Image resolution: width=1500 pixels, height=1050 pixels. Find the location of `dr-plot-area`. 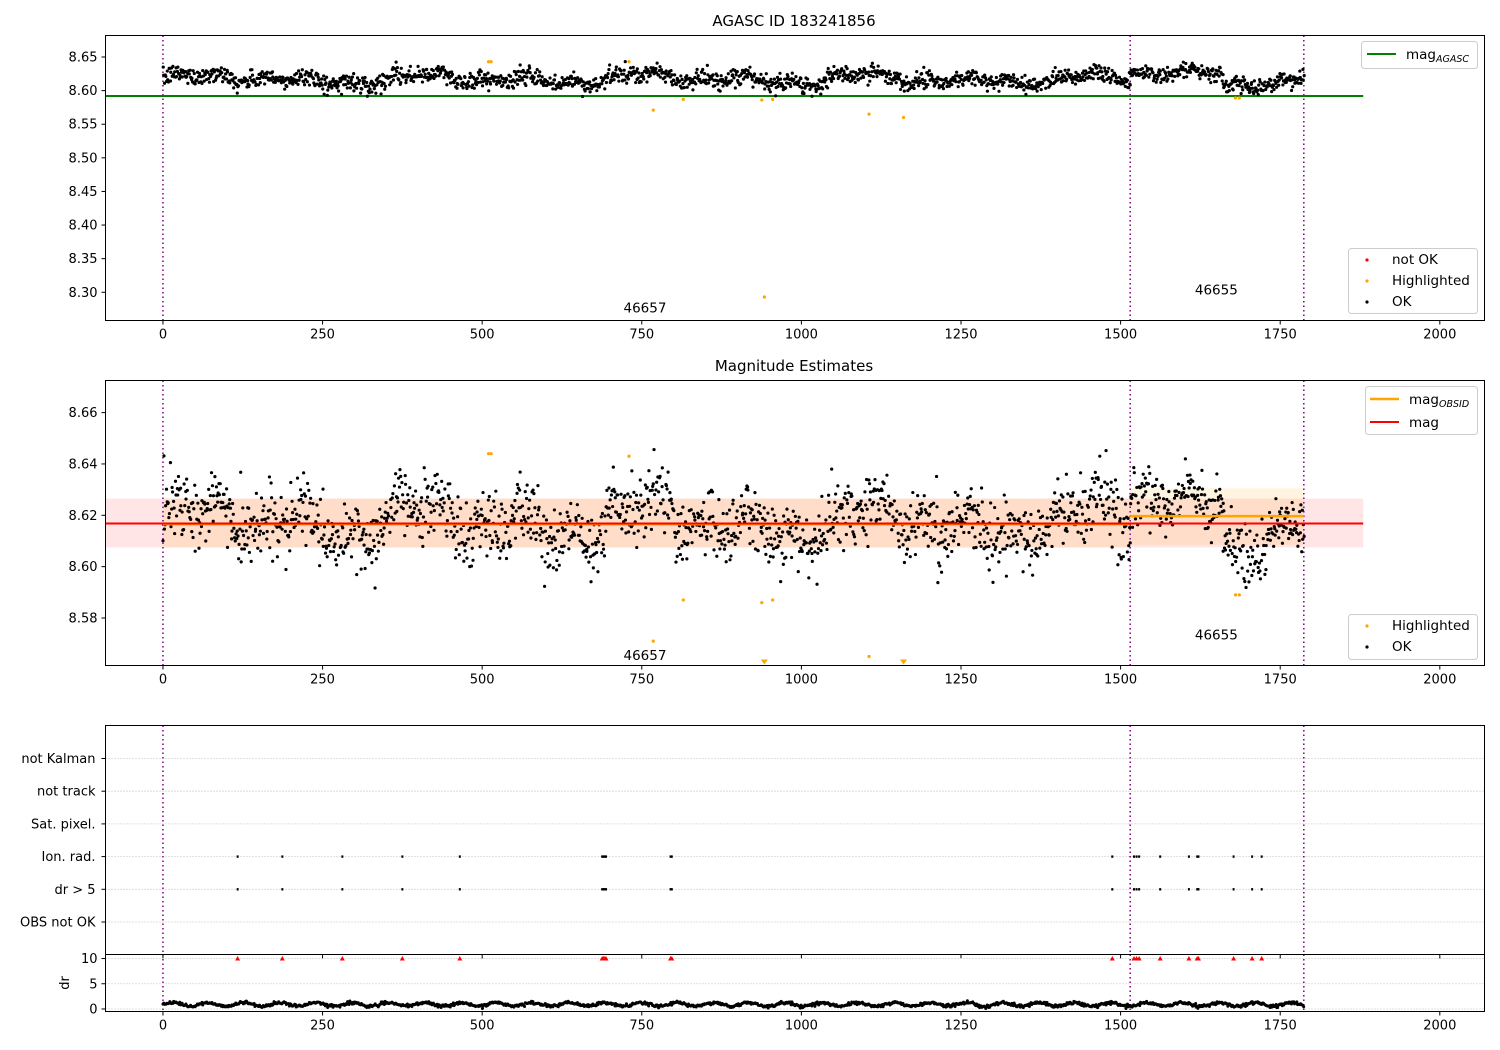

dr-plot-area is located at coordinates (795, 983).